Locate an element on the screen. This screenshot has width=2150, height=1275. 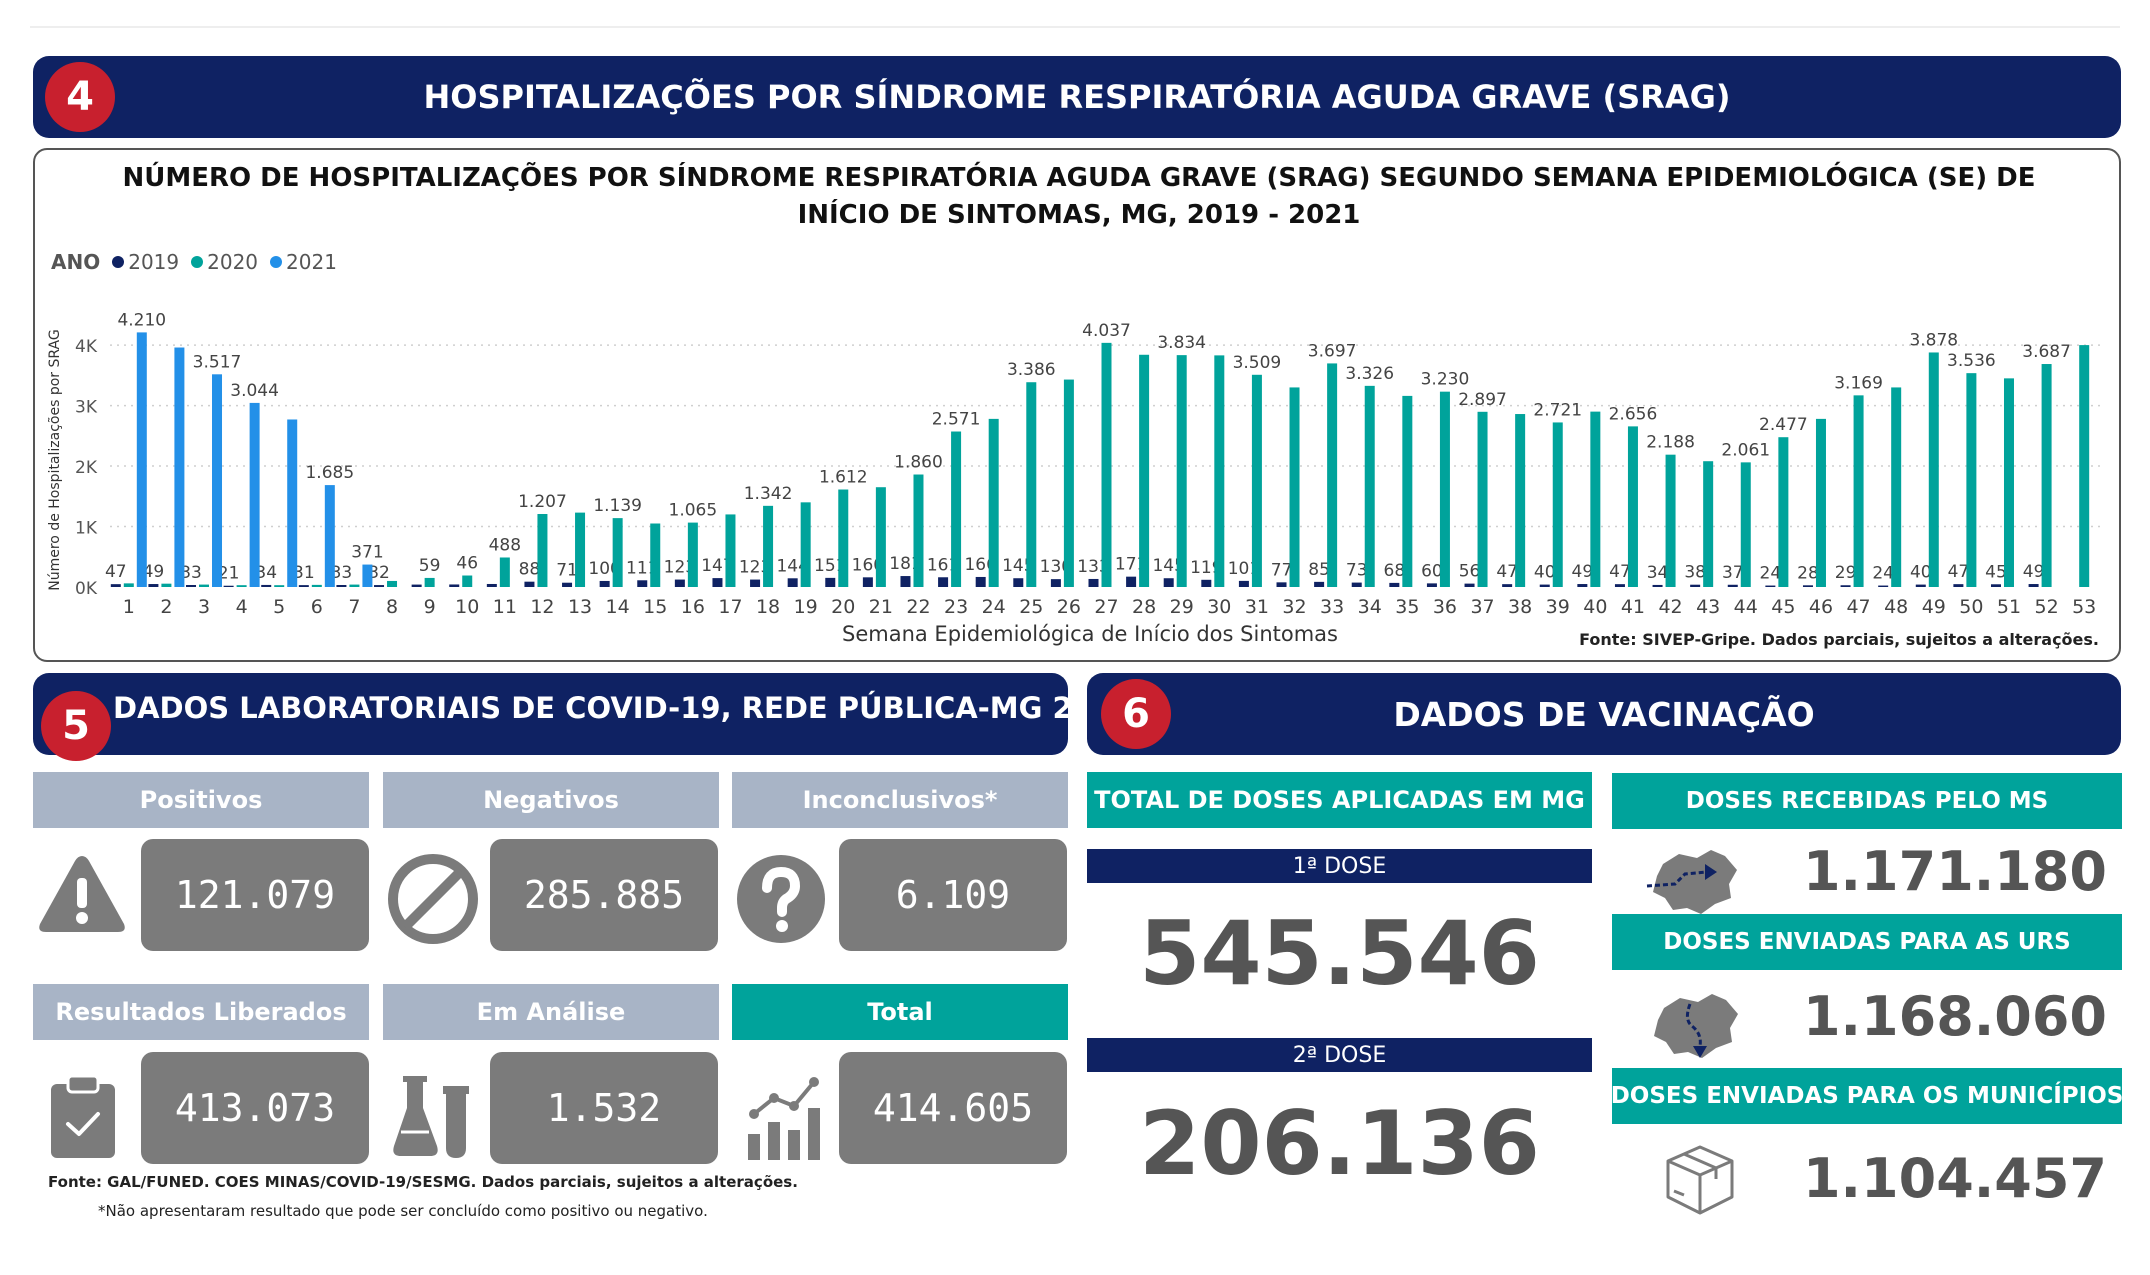
data-label-2020-se-33: 3.697 is located at coordinates (1332, 351).